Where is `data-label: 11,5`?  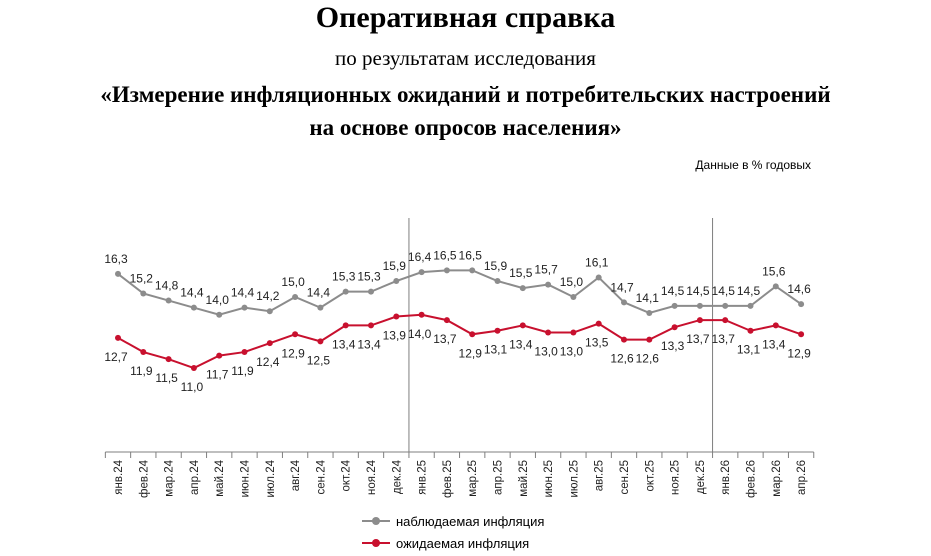
data-label: 11,5 is located at coordinates (166, 378).